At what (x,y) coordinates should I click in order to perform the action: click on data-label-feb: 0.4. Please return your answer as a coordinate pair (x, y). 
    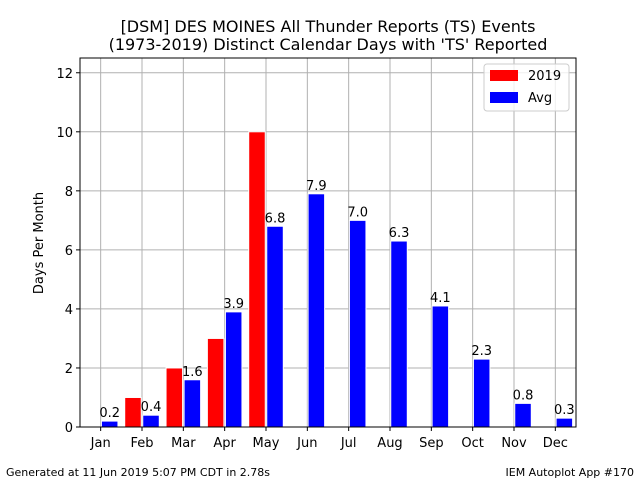
    Looking at the image, I should click on (151, 407).